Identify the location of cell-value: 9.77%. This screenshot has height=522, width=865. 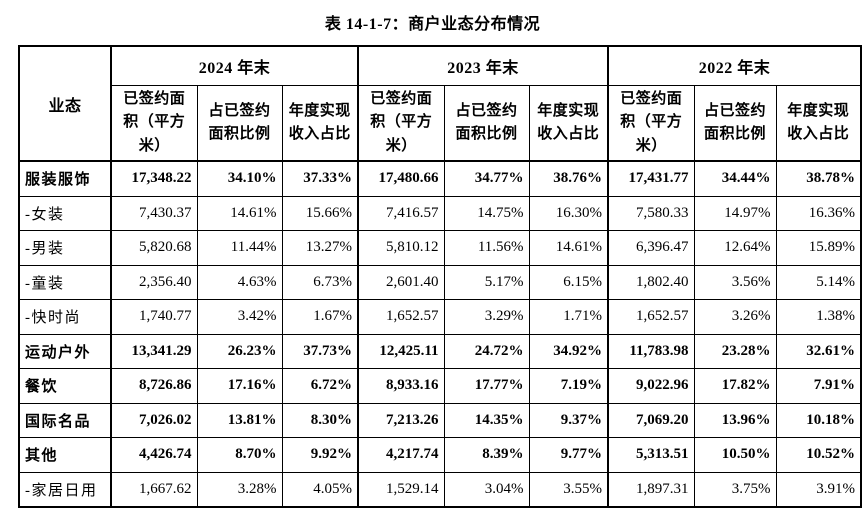
(568, 455).